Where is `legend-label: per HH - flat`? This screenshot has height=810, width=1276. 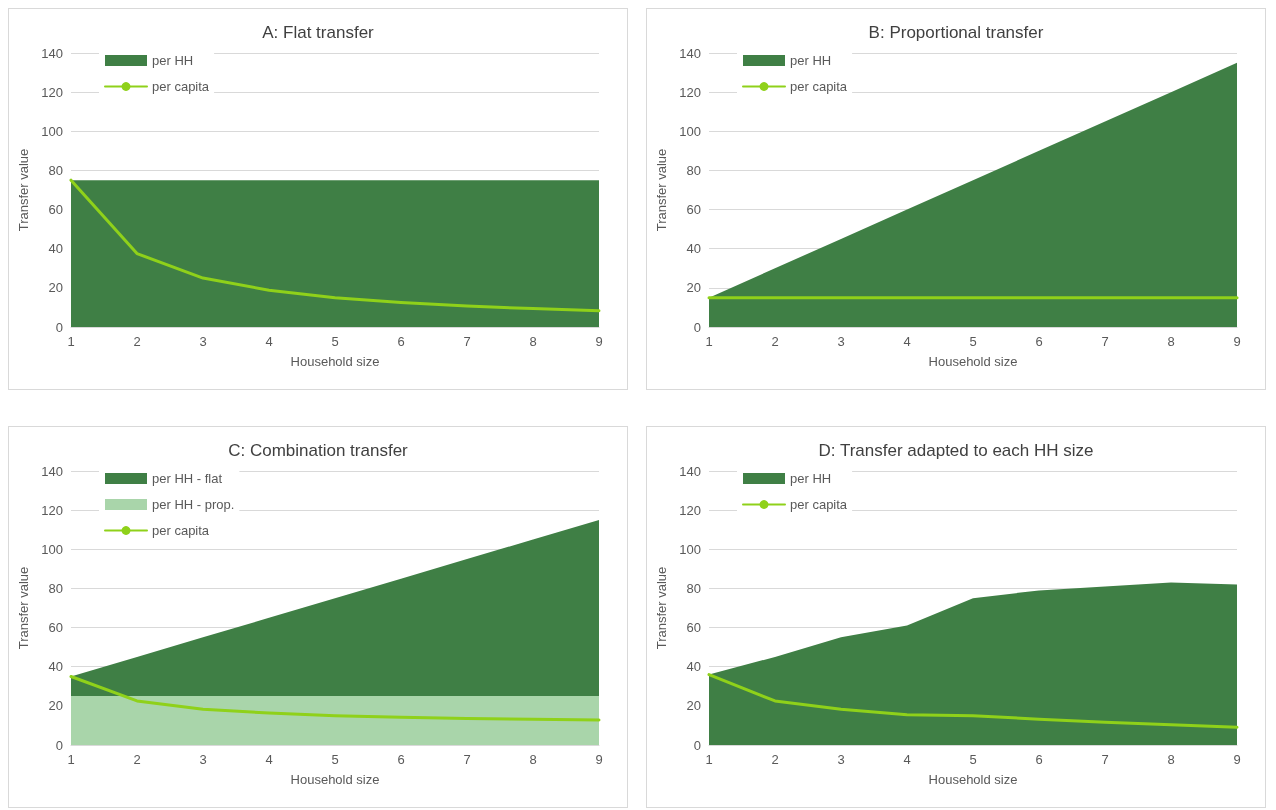 legend-label: per HH - flat is located at coordinates (187, 478).